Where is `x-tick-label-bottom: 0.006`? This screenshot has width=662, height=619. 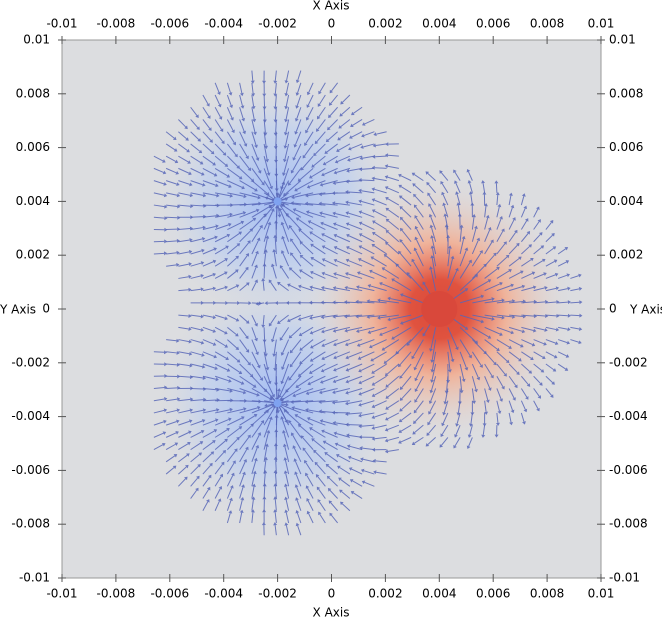
x-tick-label-bottom: 0.006 is located at coordinates (493, 594).